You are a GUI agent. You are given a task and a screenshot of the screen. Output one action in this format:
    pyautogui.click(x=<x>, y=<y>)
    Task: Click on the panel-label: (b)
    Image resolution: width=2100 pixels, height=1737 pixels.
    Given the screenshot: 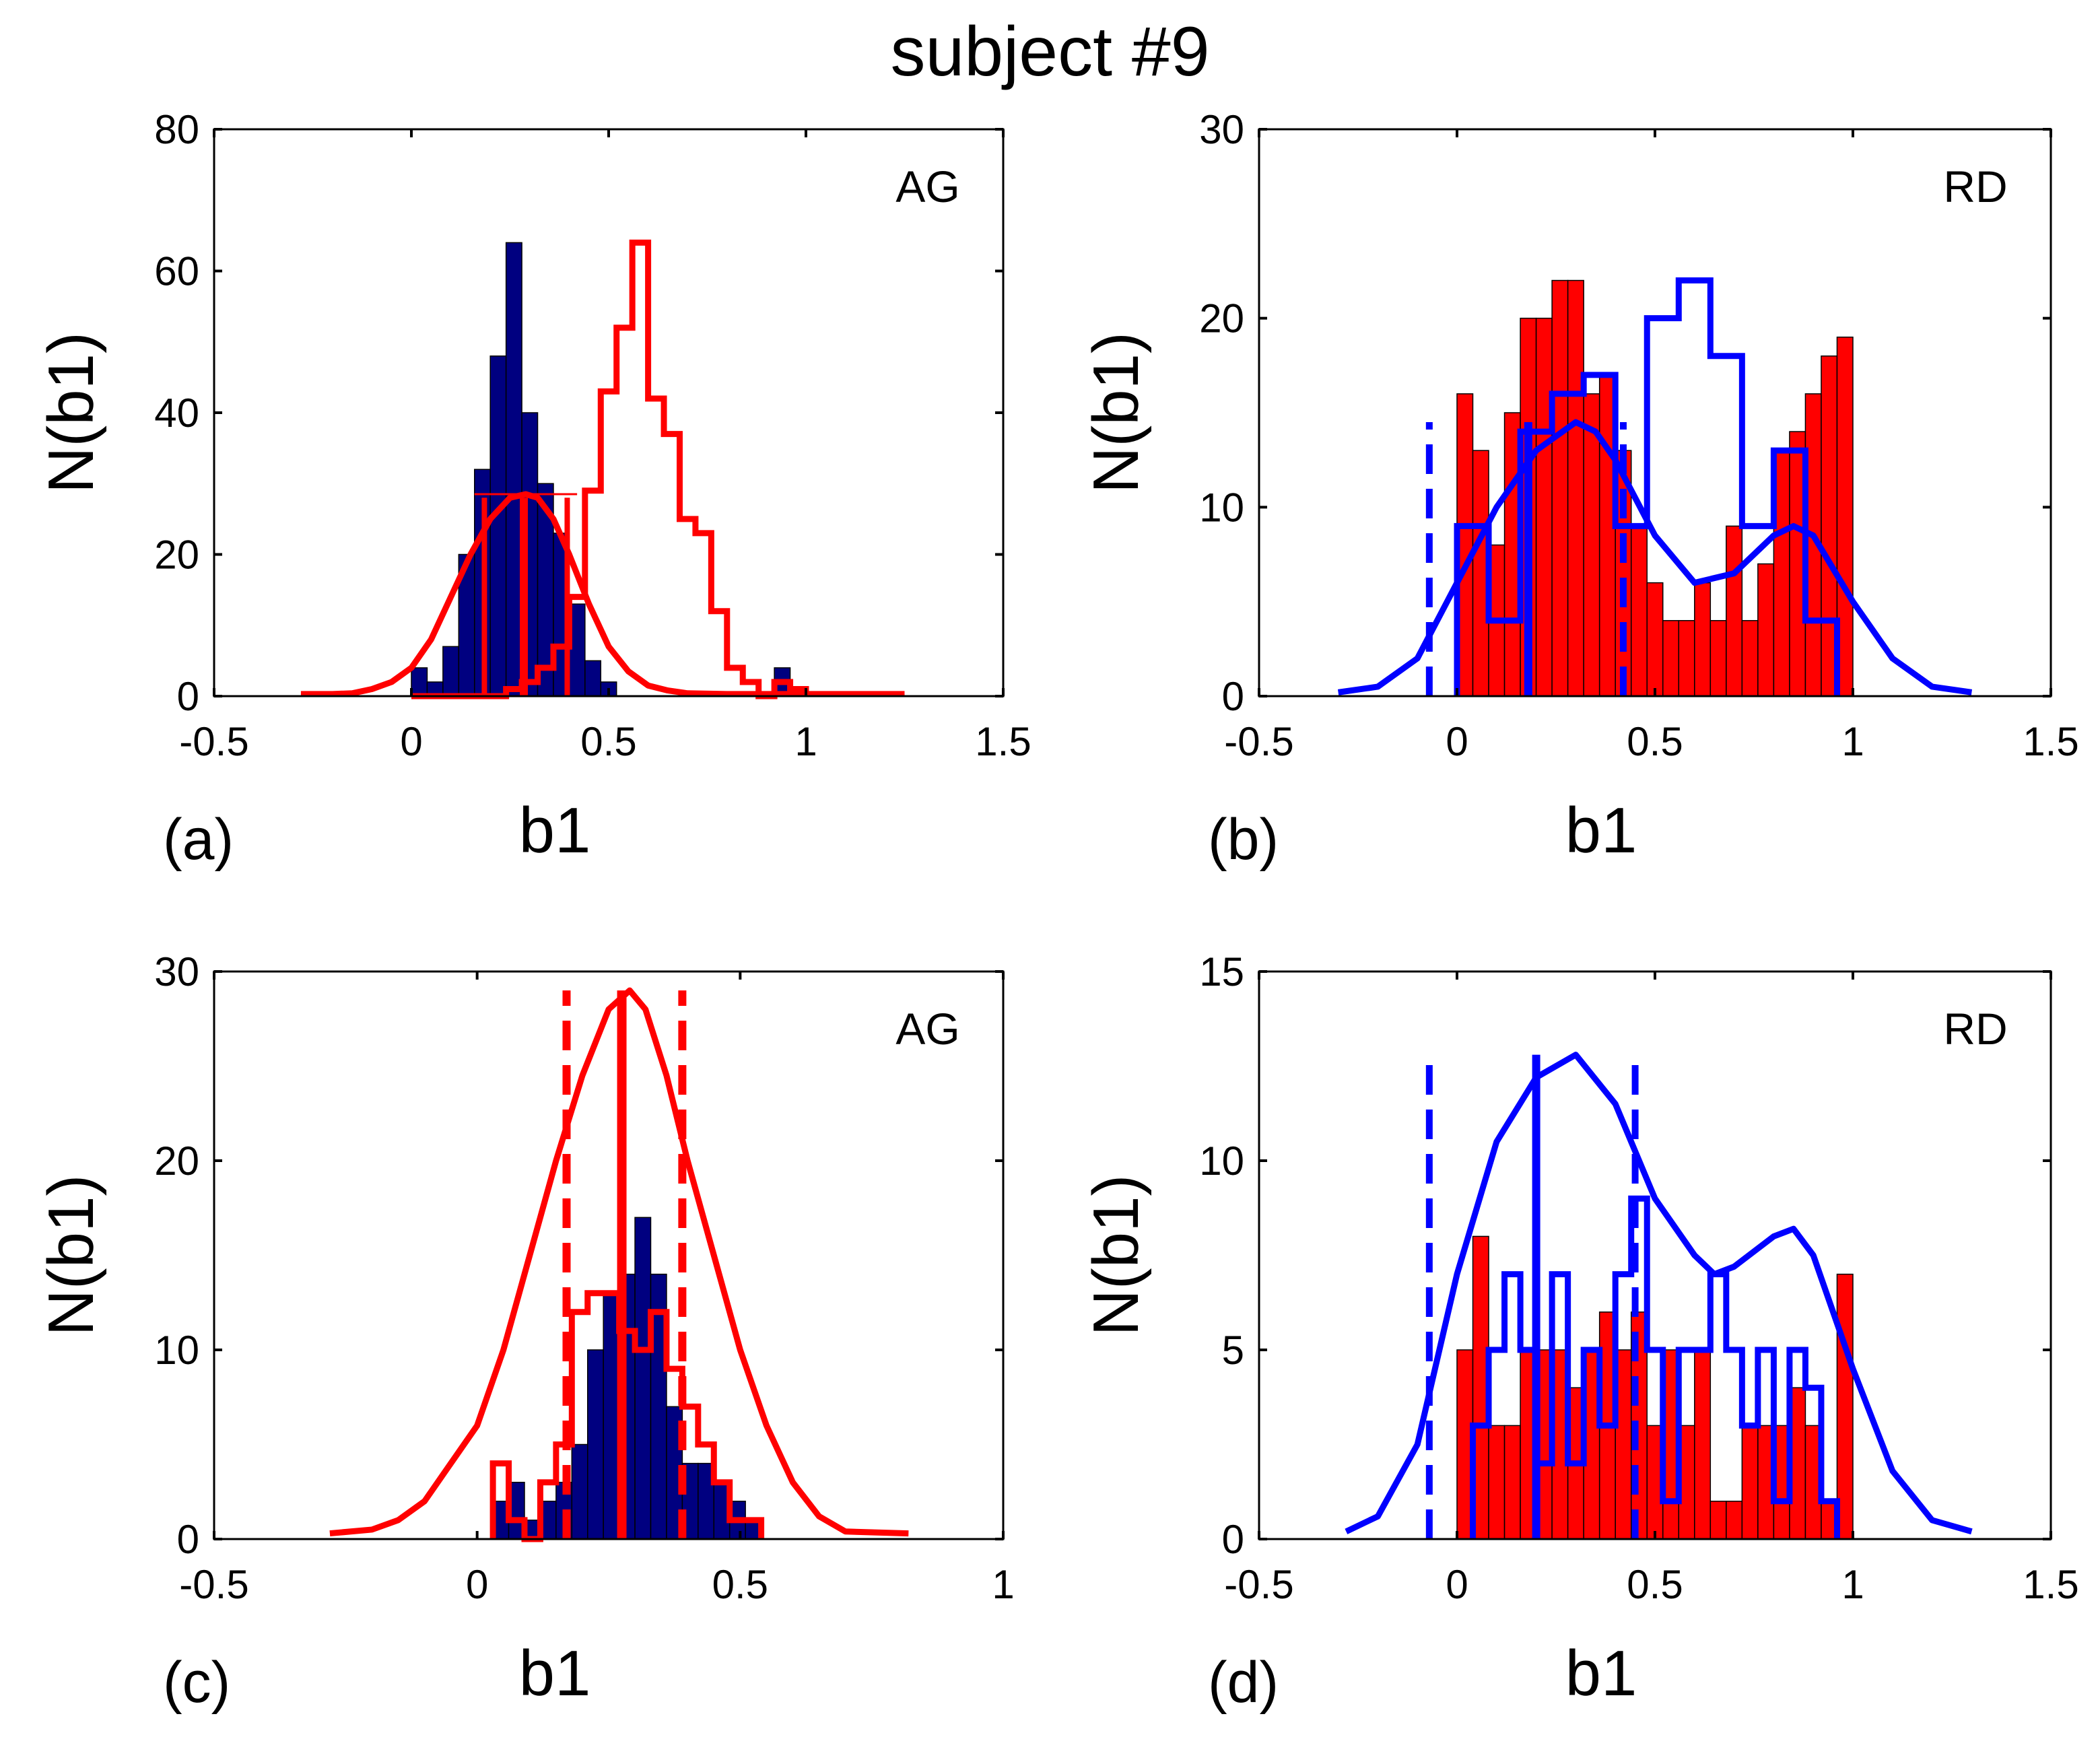 What is the action you would take?
    pyautogui.click(x=1243, y=839)
    